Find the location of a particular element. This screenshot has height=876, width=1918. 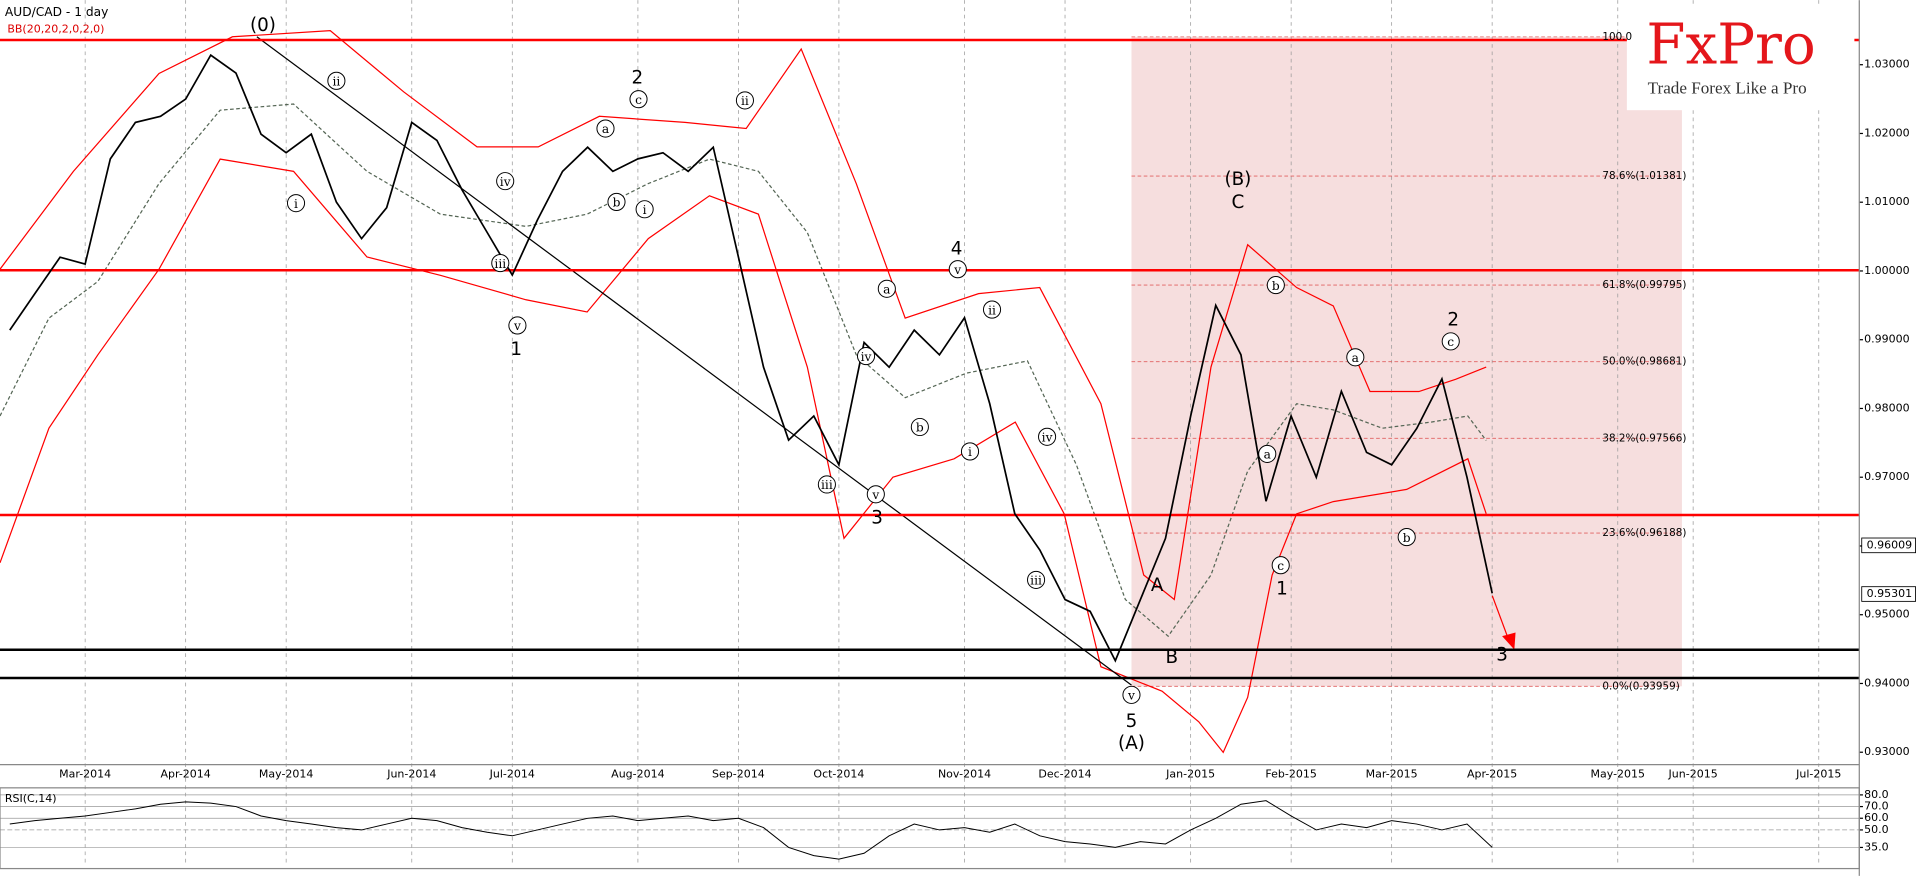

x-tick-label: Sep-2014 is located at coordinates (738, 773).